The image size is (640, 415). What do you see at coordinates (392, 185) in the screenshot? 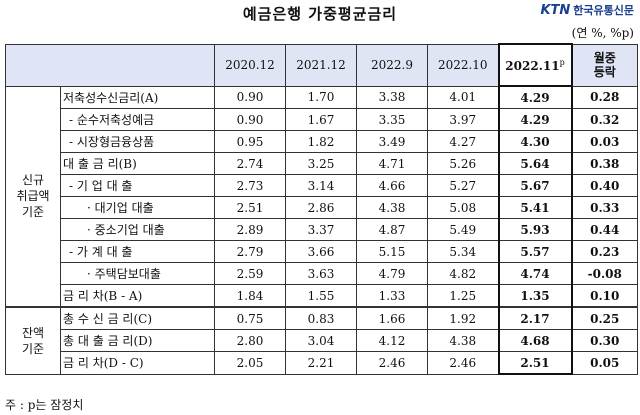
I see `cell-value: 4.66` at bounding box center [392, 185].